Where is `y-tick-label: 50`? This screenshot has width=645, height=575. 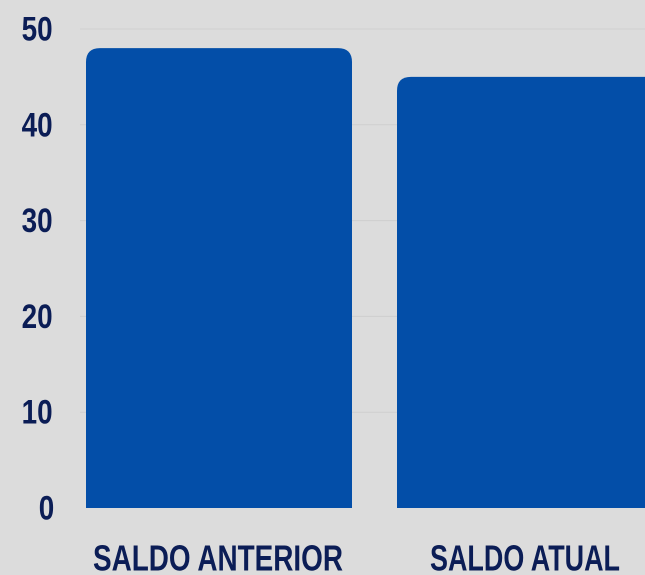
y-tick-label: 50 is located at coordinates (37, 29).